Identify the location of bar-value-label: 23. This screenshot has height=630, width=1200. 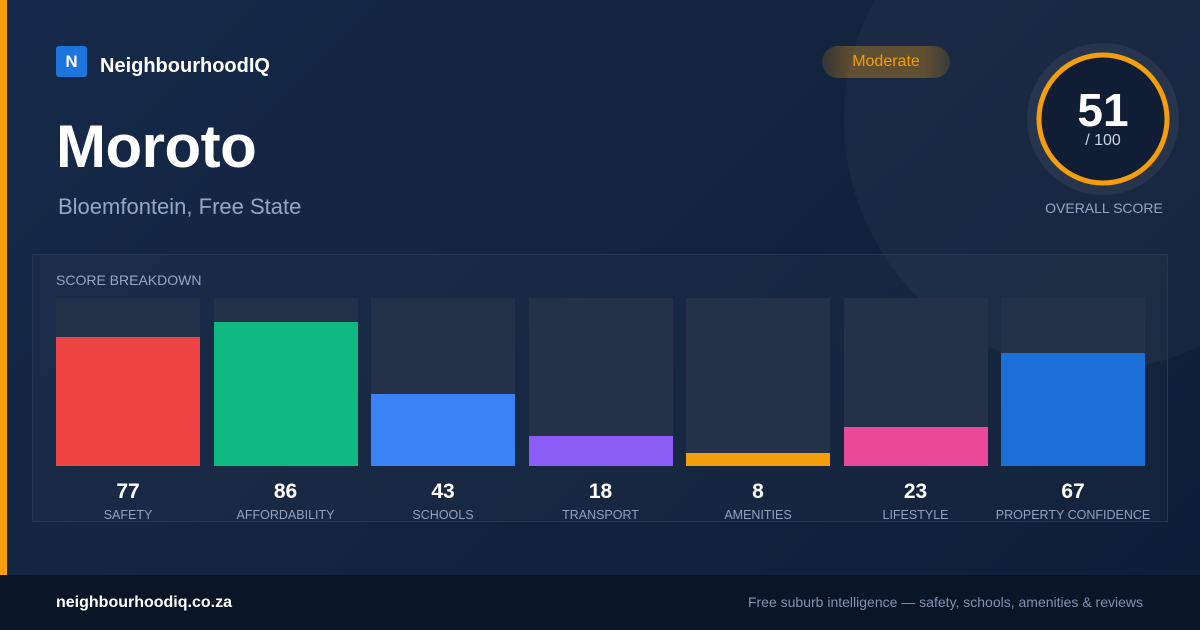
(915, 491).